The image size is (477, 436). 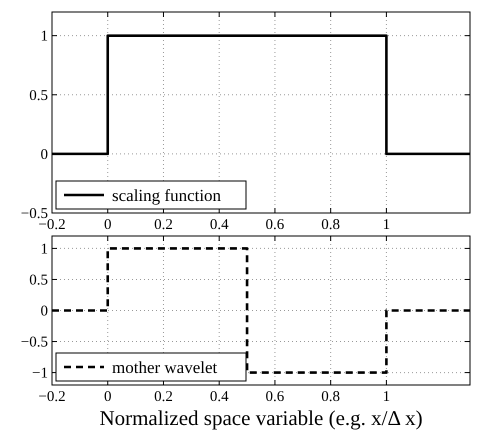 I want to click on x-axis-title: Normalized space variable (e.g. x/Δ x), so click(x=261, y=418).